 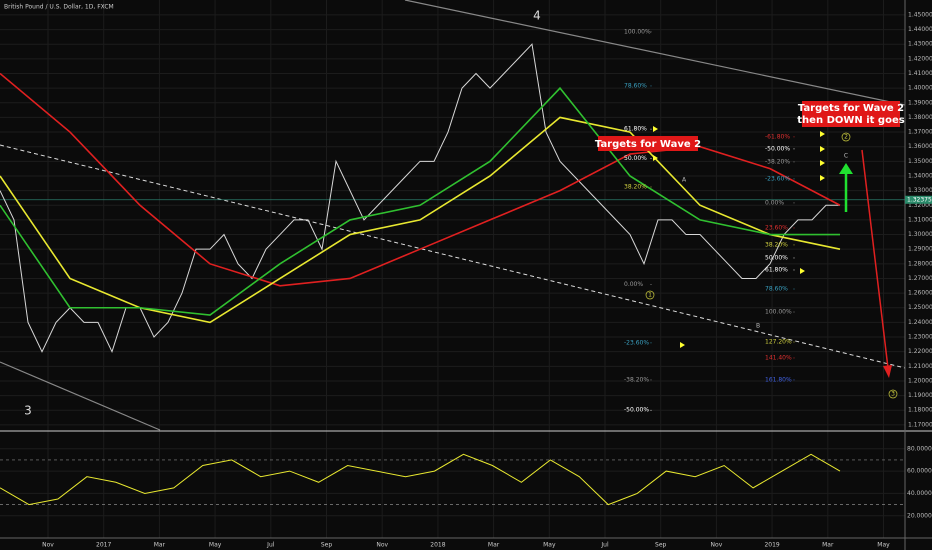 I want to click on circled-label: 1, so click(x=650, y=295).